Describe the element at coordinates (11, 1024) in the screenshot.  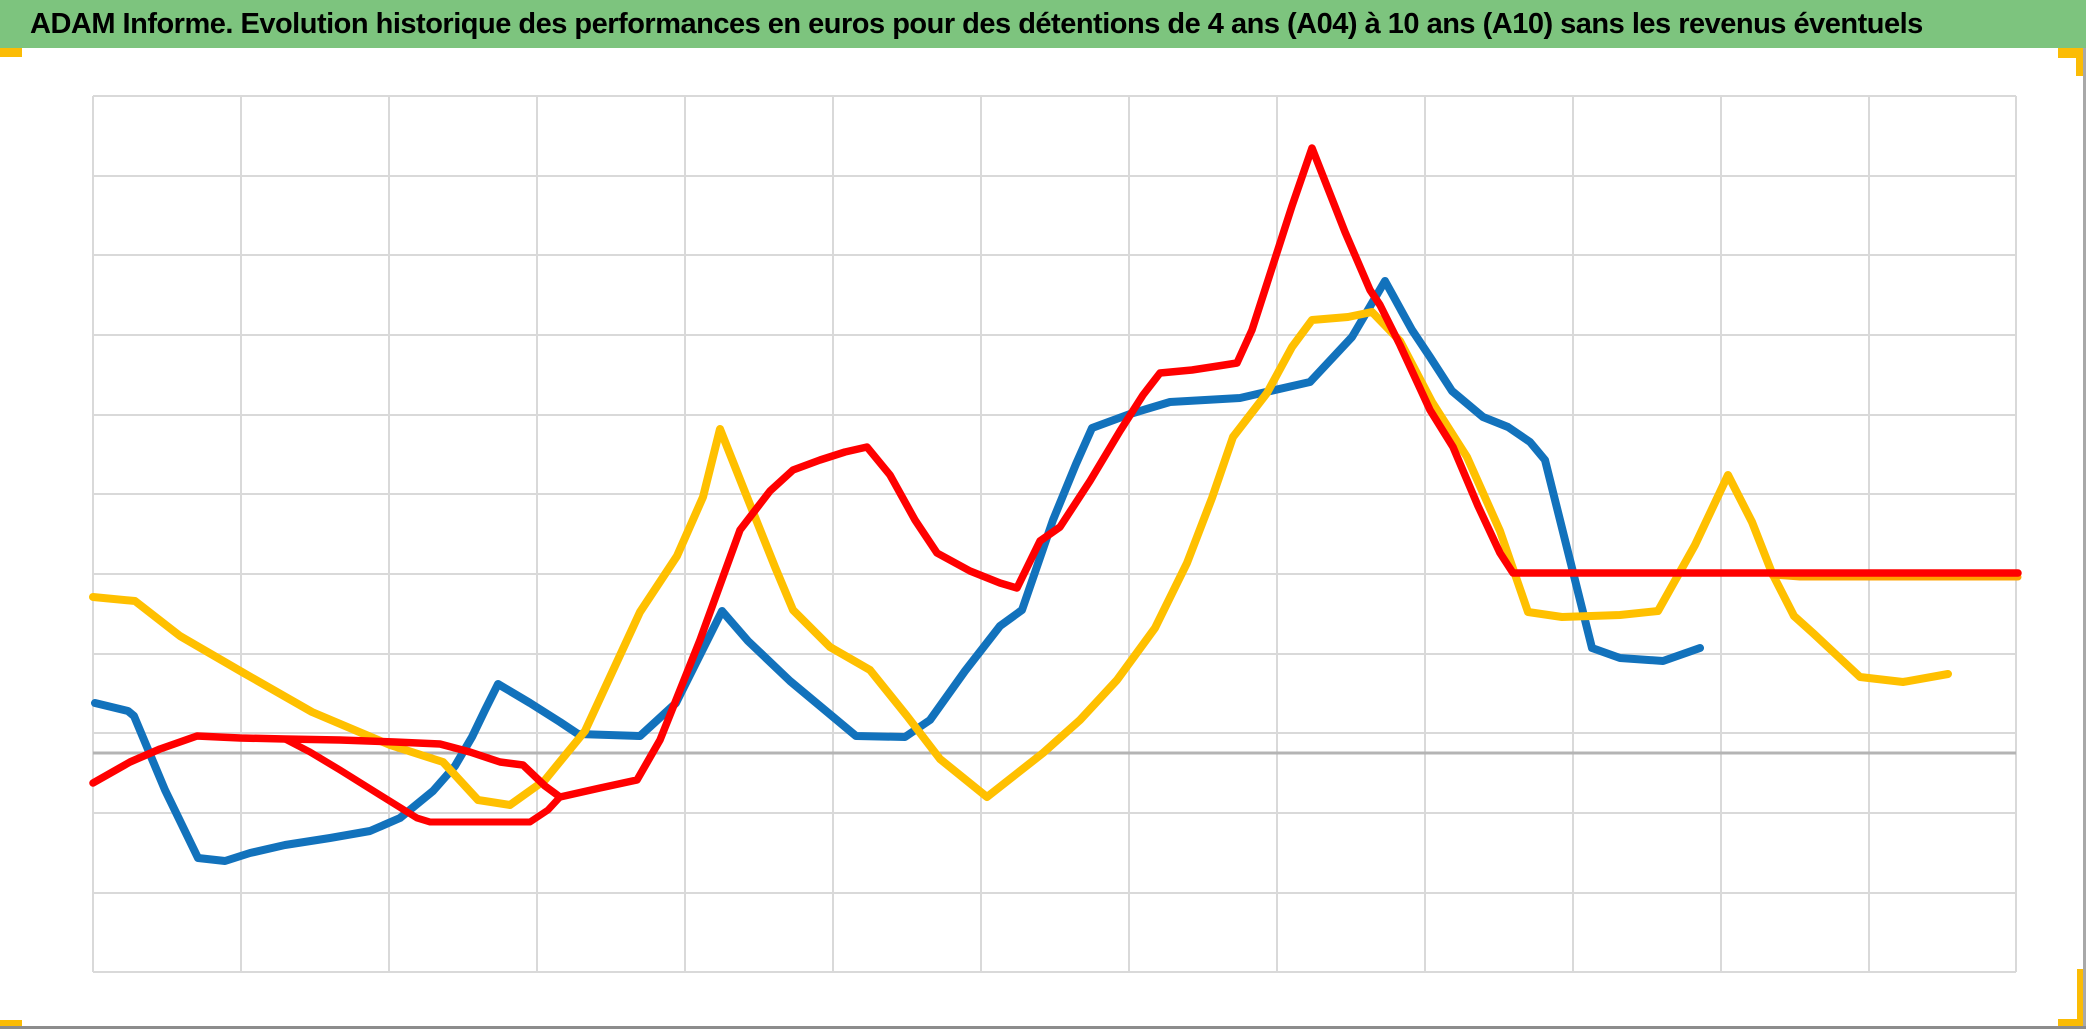
I see `selection-corner-bottom-left` at that location.